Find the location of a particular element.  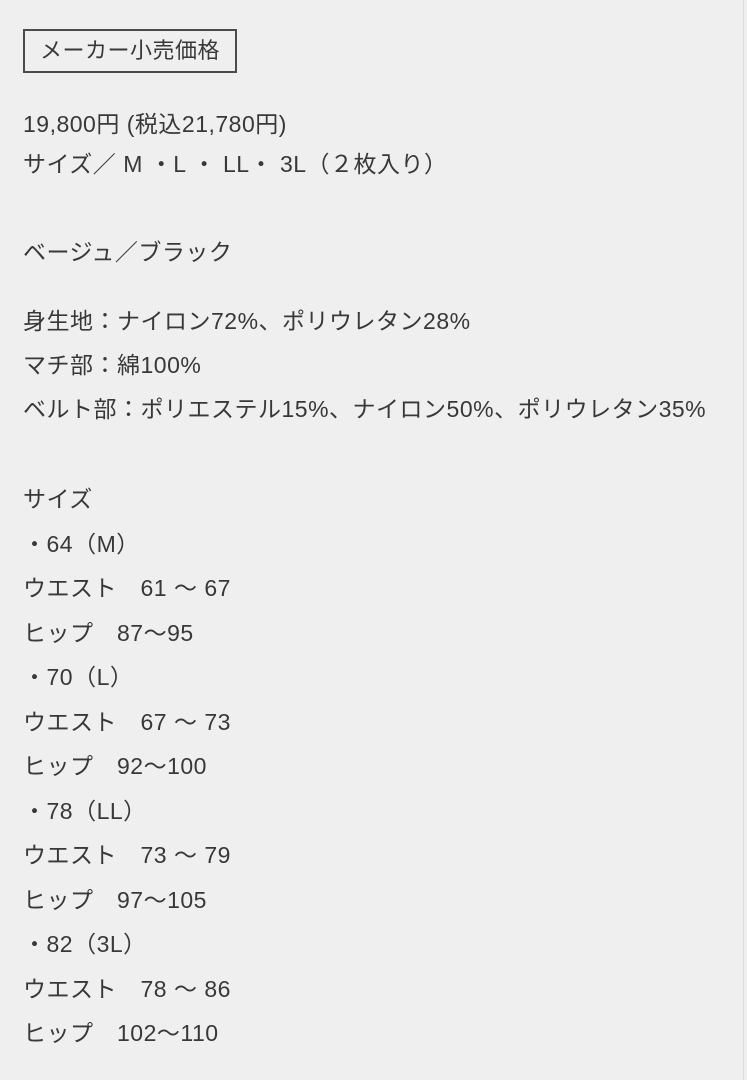

size-entry-hip: ヒップ 92〜100 is located at coordinates (115, 766).